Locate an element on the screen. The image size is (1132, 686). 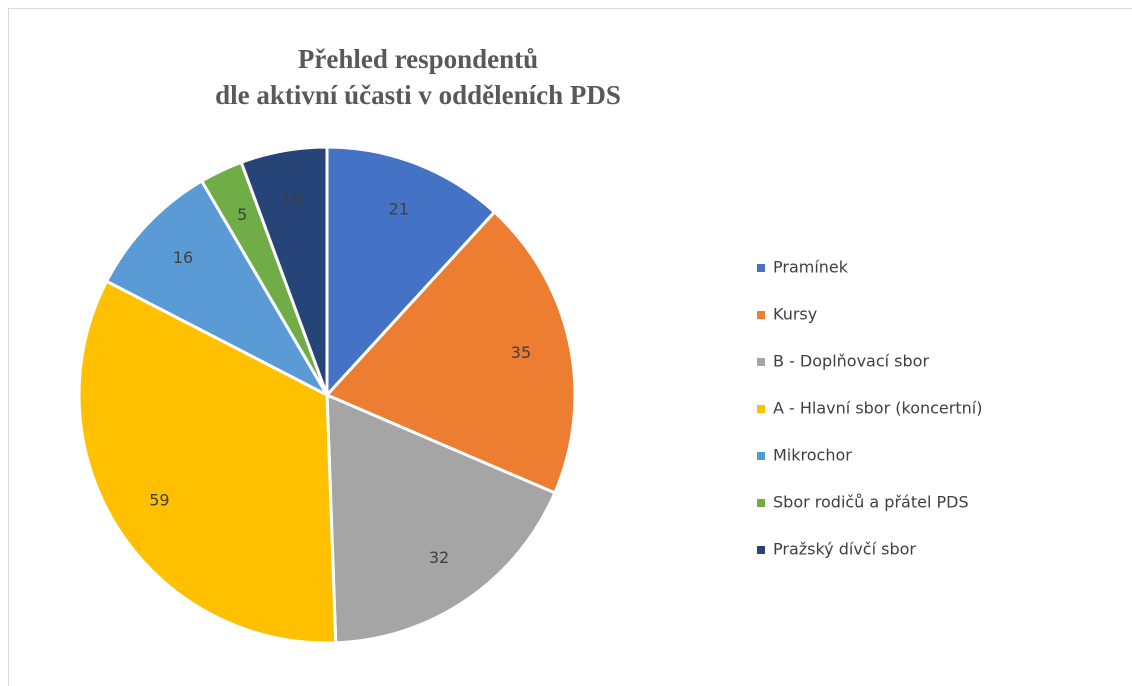
chart-title: dle aktivní účasti v odděleních PDS is located at coordinates (418, 95).